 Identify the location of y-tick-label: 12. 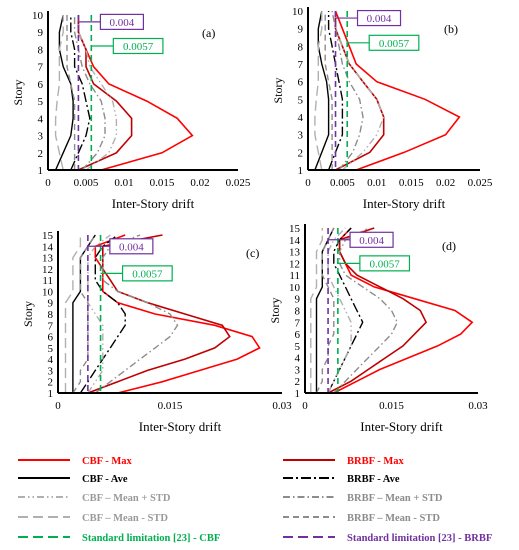
(47, 270).